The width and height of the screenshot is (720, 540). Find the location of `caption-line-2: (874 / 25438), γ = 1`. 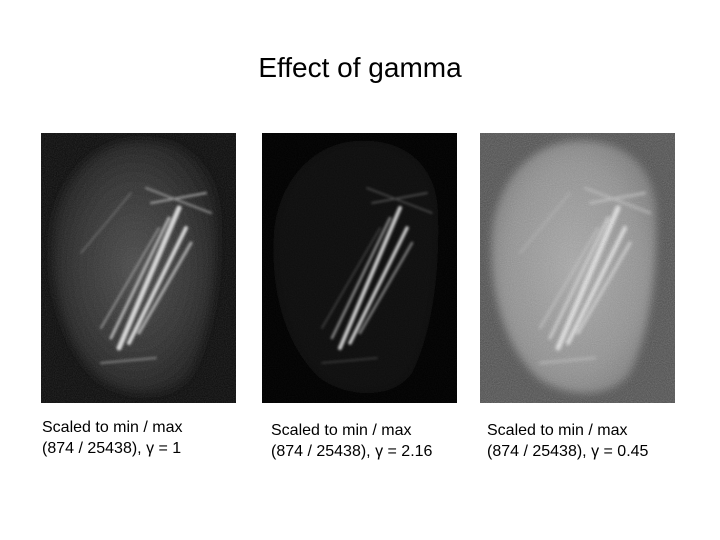

caption-line-2: (874 / 25438), γ = 1 is located at coordinates (112, 448).